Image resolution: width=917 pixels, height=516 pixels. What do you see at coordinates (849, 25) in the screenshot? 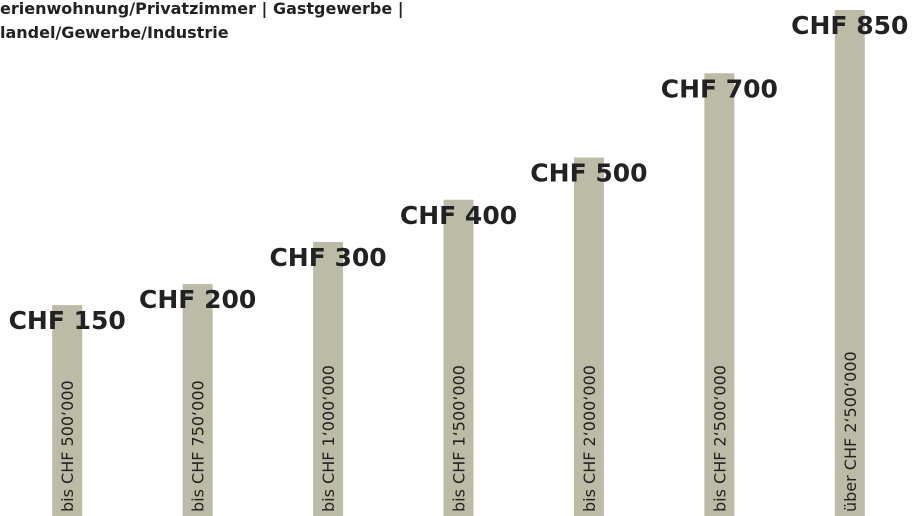
I see `data-label: CHF 850` at bounding box center [849, 25].